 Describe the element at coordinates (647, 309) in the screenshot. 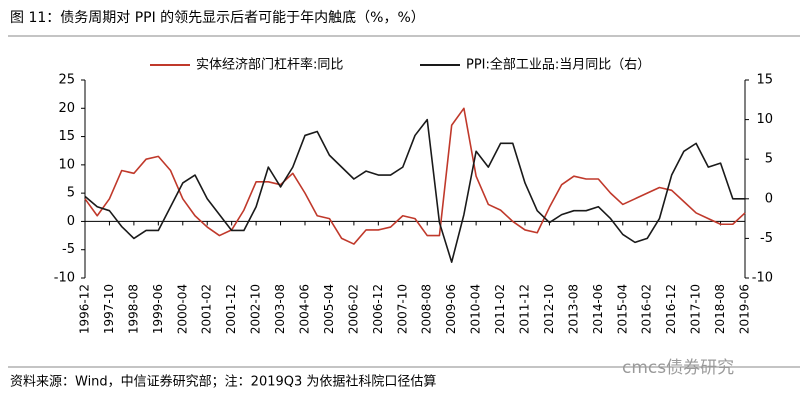

I see `x-tick-label: 2016-02` at that location.